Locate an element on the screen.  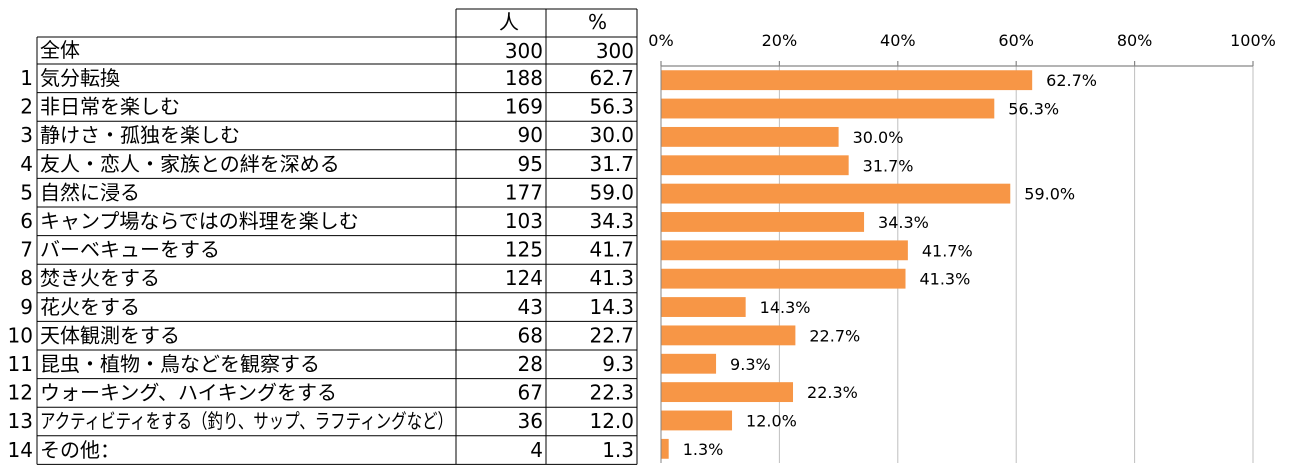
row-label: 自然に浸る is located at coordinates (90, 192).